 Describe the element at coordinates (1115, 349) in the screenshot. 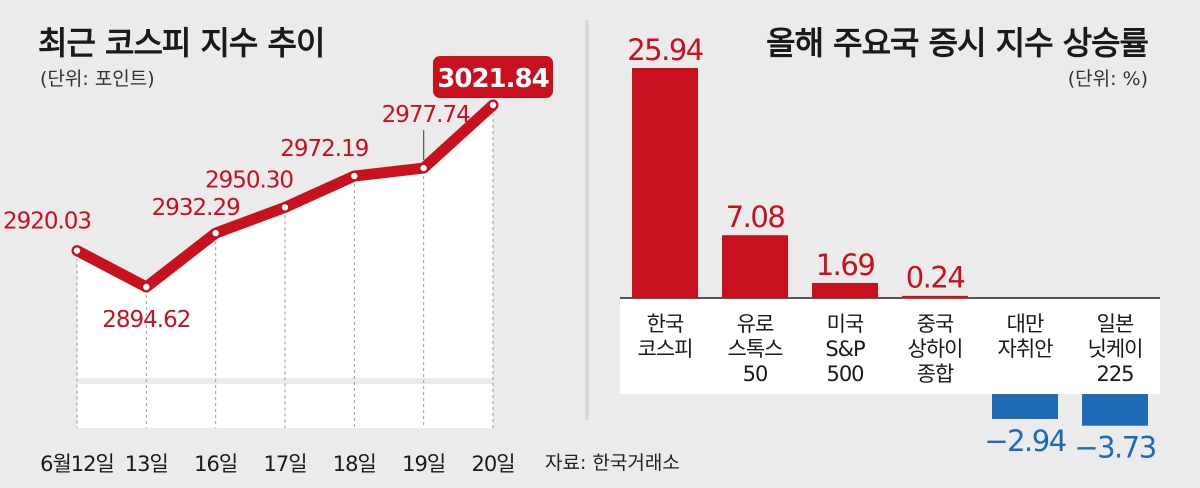

I see `category-label: 닛케이` at that location.